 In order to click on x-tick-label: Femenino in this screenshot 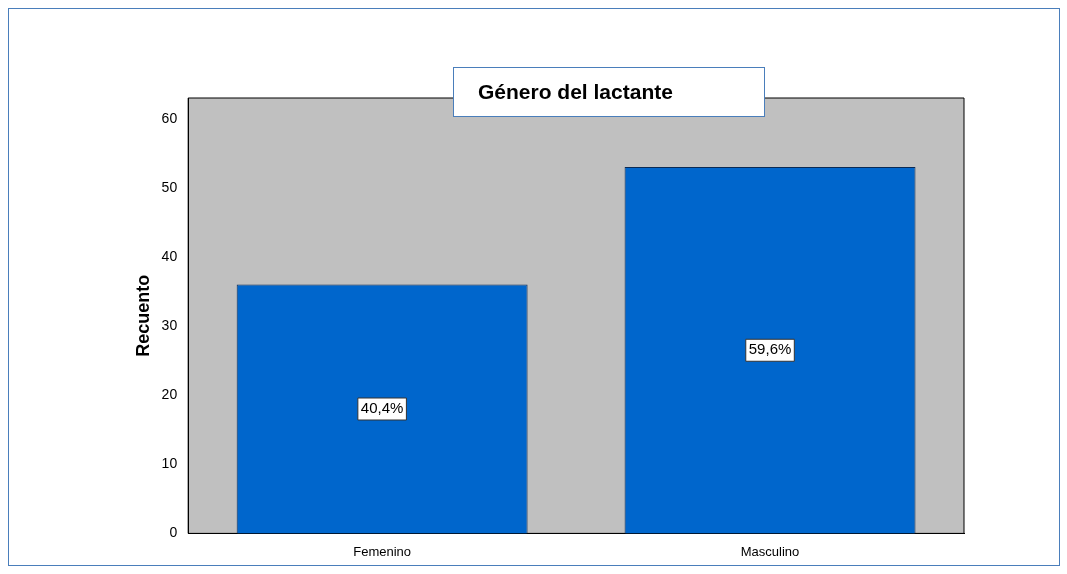, I will do `click(382, 551)`.